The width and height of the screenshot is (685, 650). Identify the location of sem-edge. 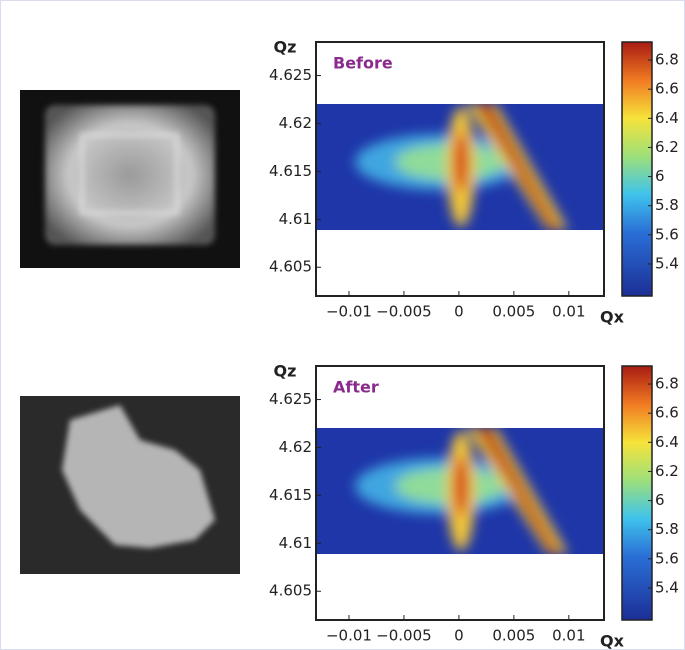
(129, 174).